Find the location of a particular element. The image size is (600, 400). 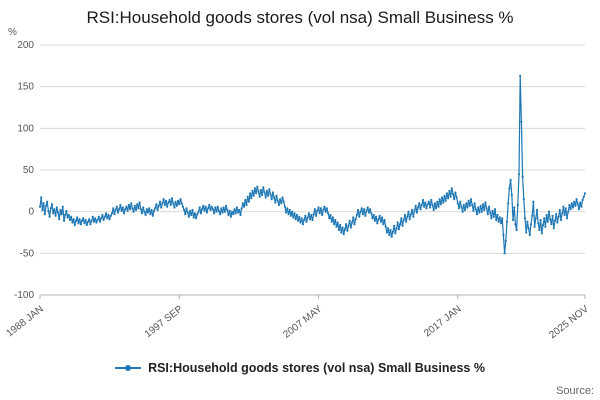

x-tick-label: 2017 JAN is located at coordinates (442, 322).